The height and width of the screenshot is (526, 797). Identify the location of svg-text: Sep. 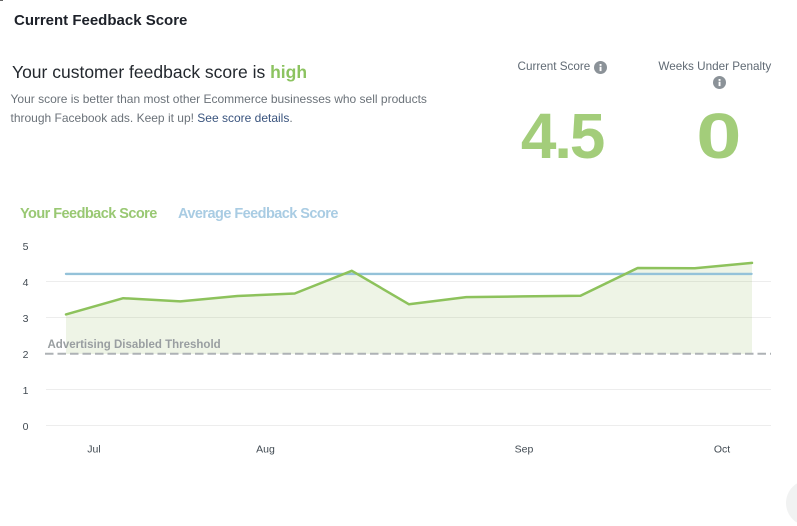
(524, 450).